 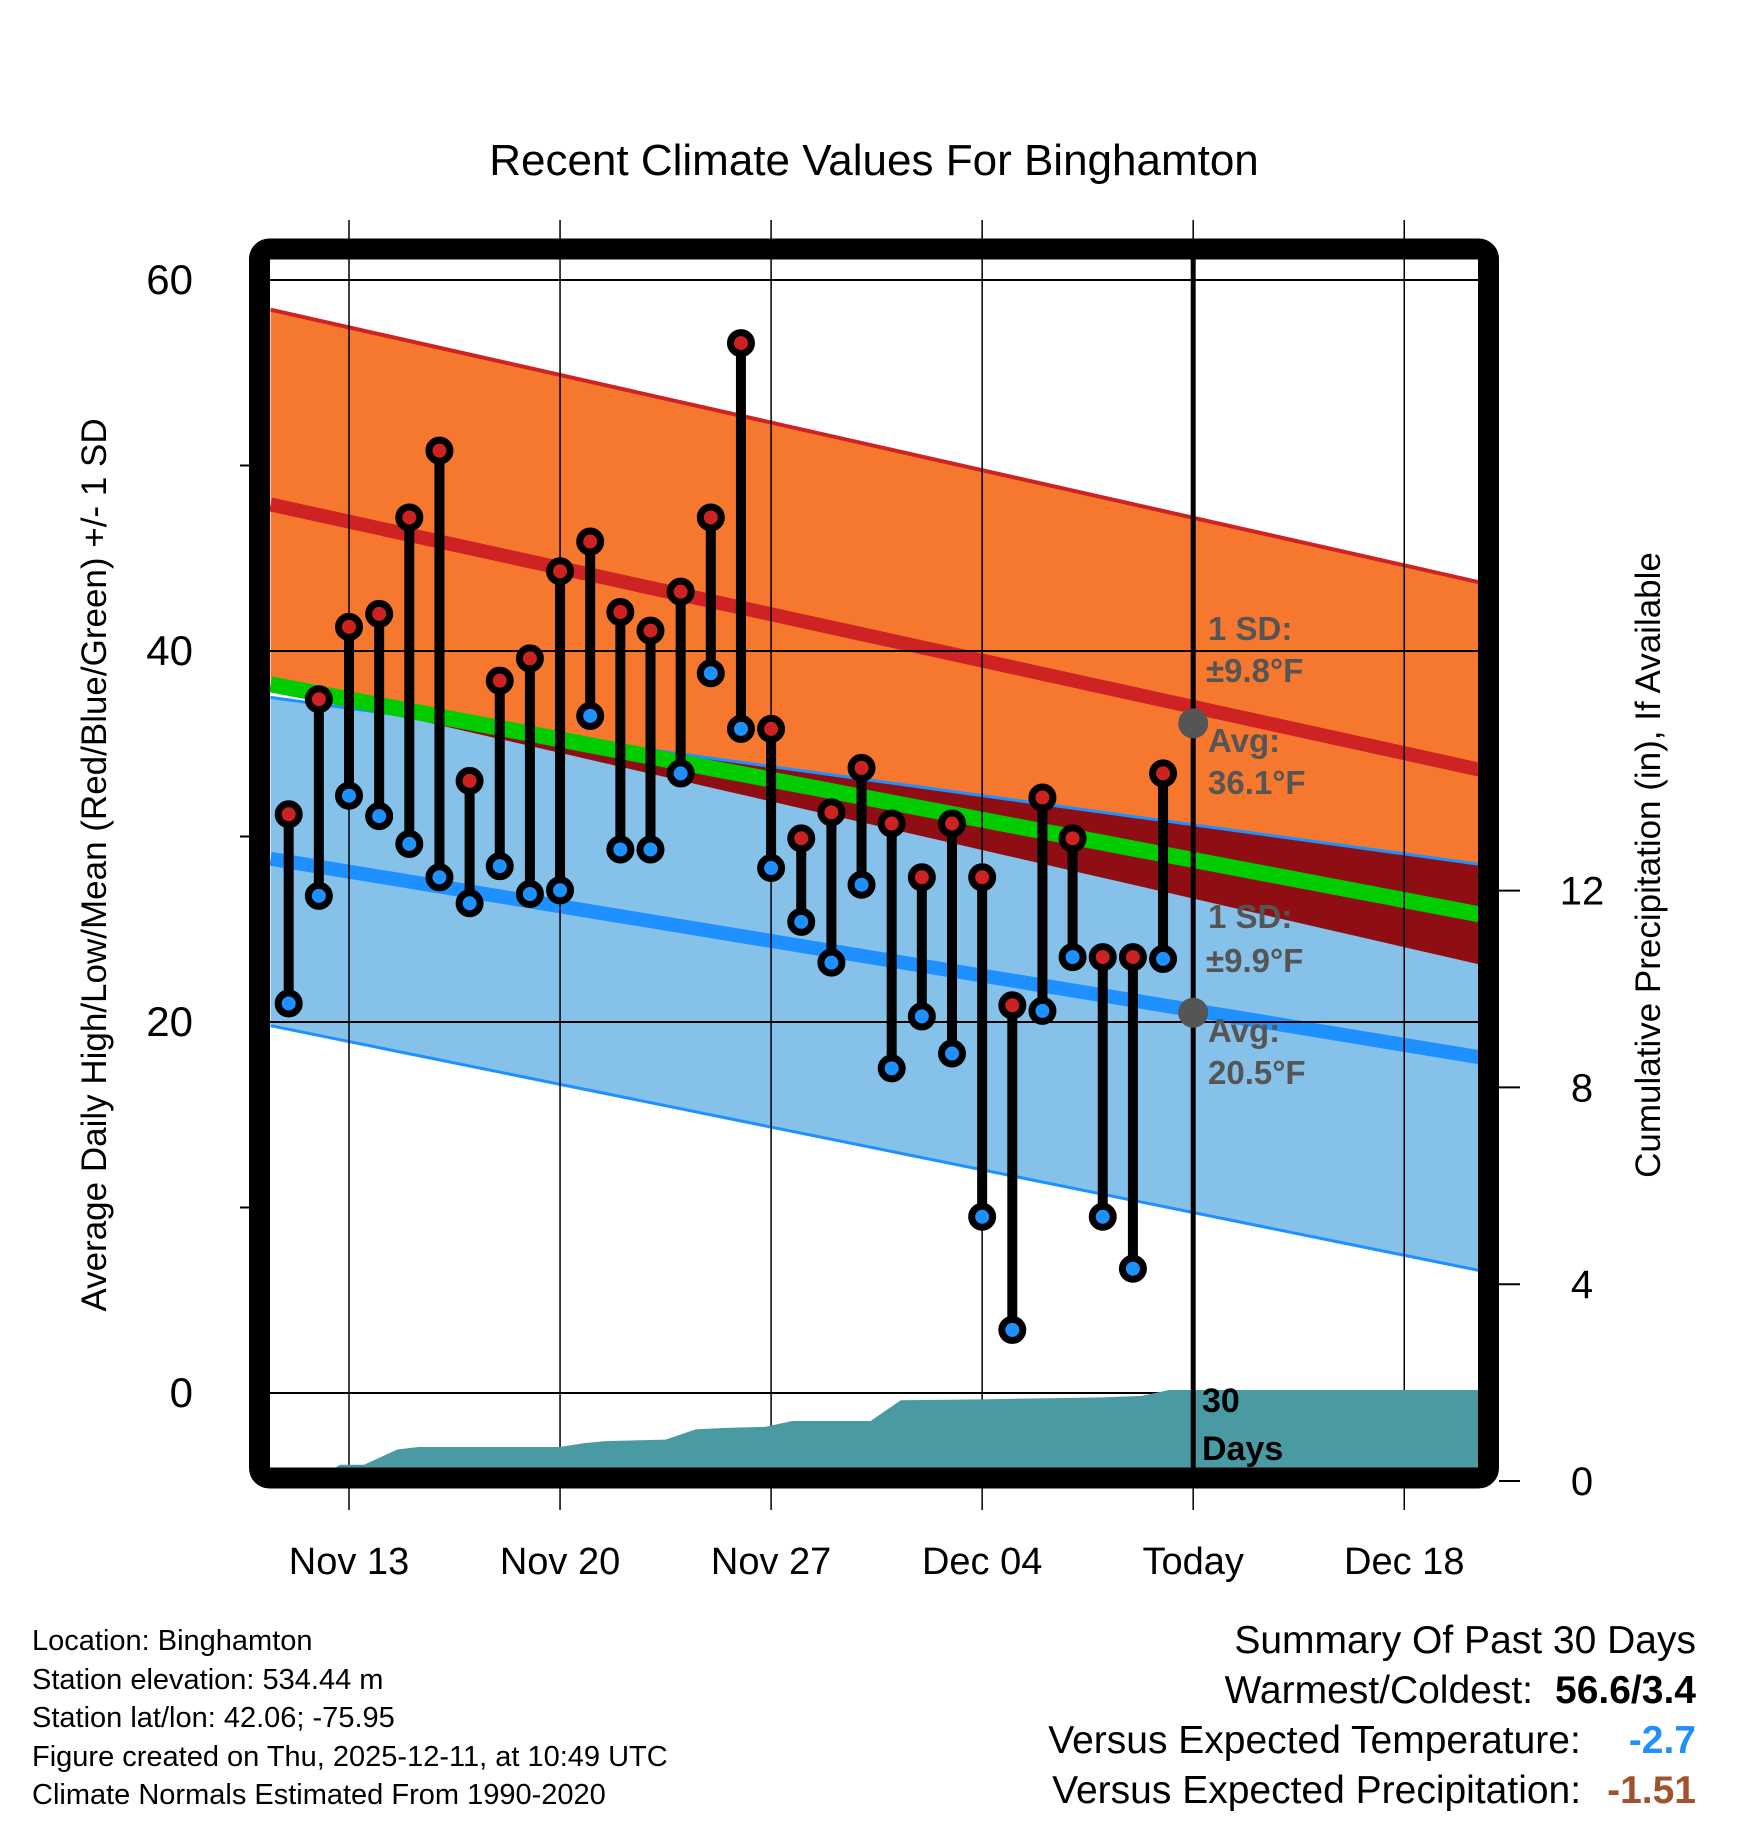 I want to click on high-sd-value: ±9.8°F, so click(x=1254, y=670).